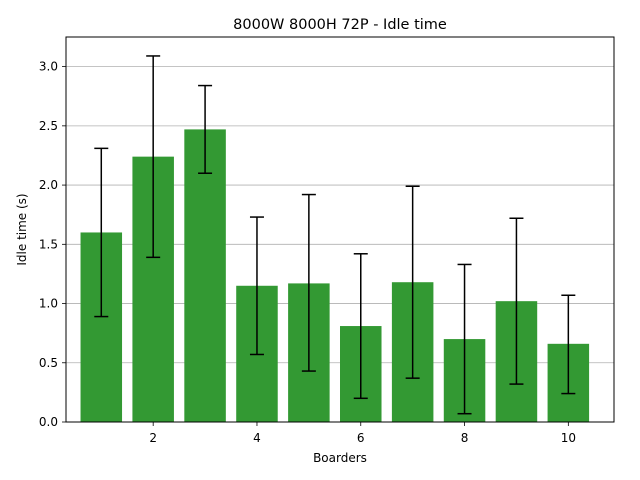 The width and height of the screenshot is (640, 480). I want to click on y-tick-label-5: 2.5, so click(48, 126).